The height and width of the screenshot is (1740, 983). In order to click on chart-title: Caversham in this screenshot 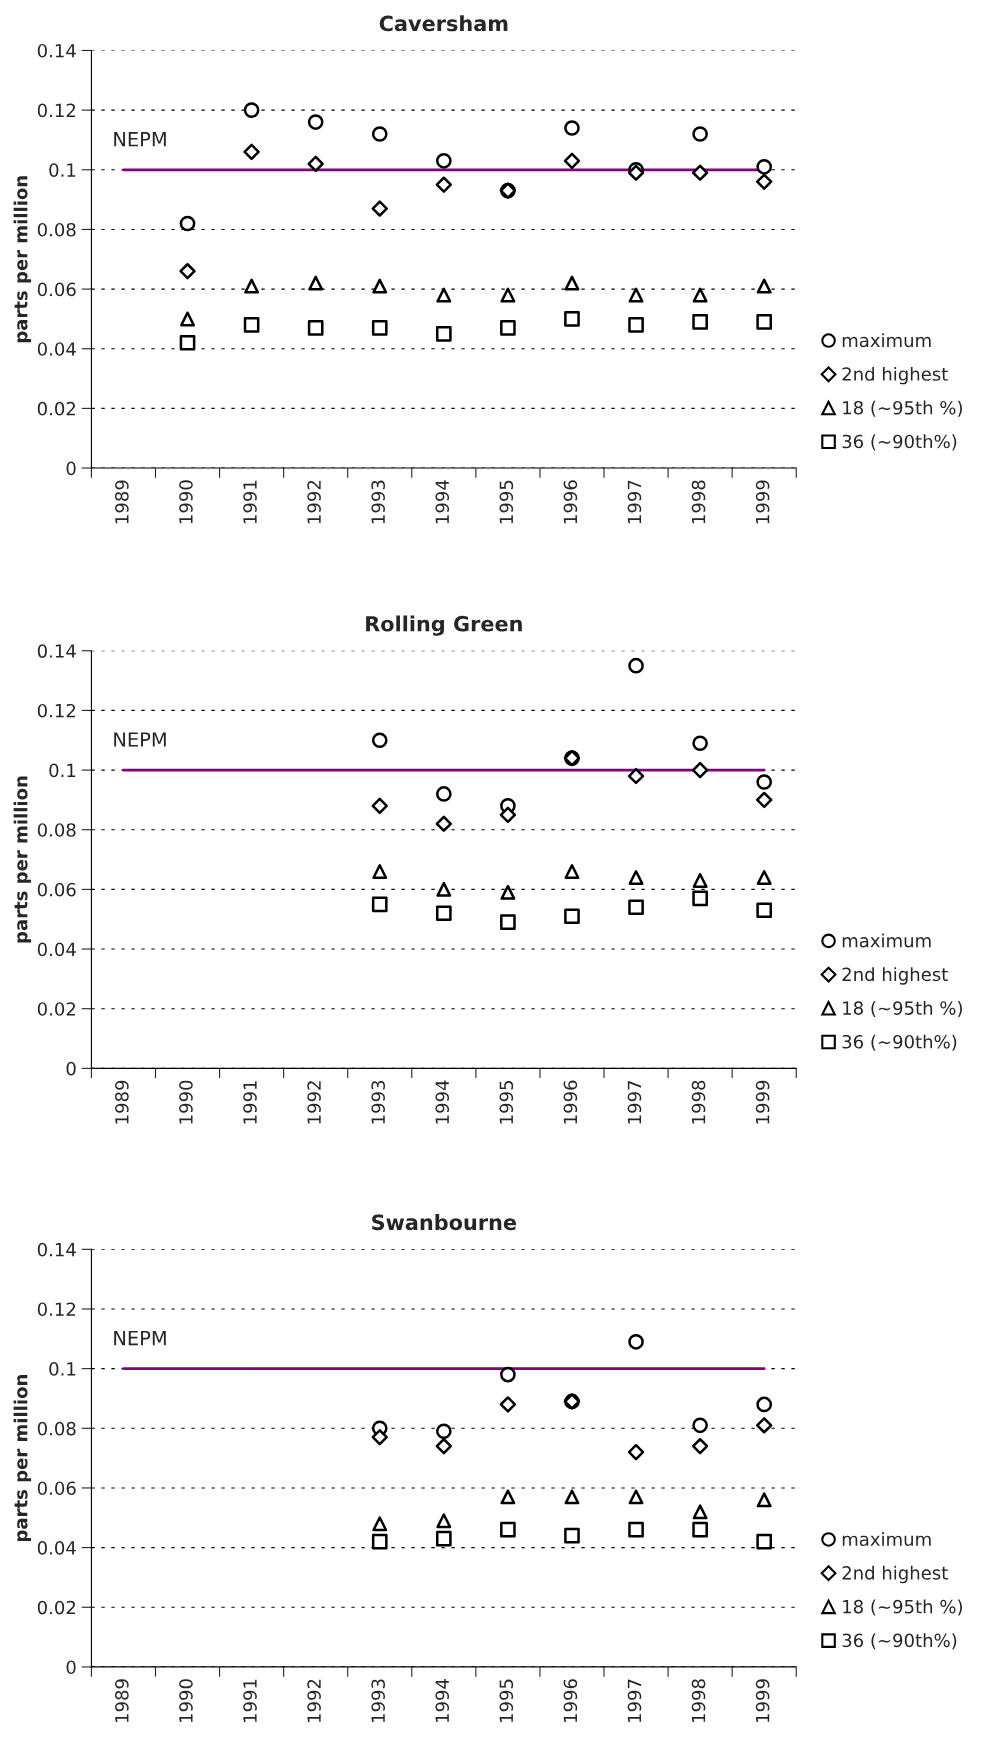, I will do `click(443, 23)`.